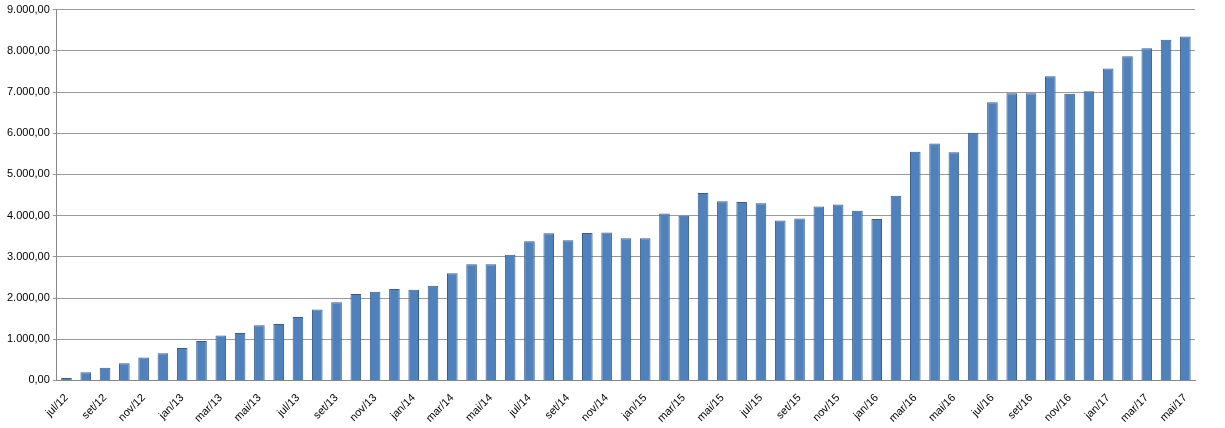 Image resolution: width=1225 pixels, height=428 pixels. What do you see at coordinates (28, 49) in the screenshot?
I see `y-tick-label: 8.000,00` at bounding box center [28, 49].